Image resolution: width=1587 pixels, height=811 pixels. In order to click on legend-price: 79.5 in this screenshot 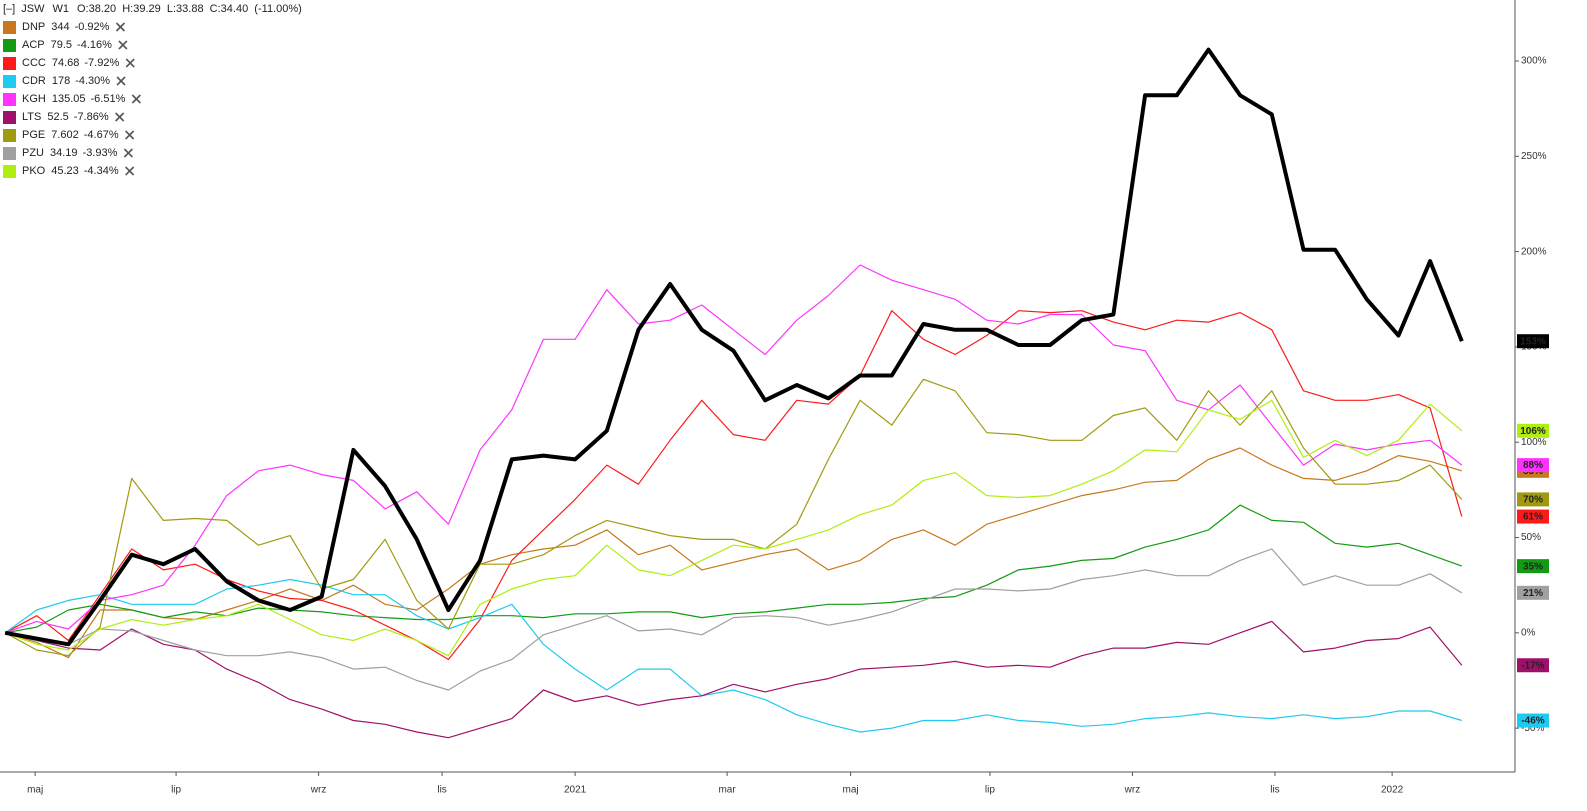, I will do `click(61, 45)`.